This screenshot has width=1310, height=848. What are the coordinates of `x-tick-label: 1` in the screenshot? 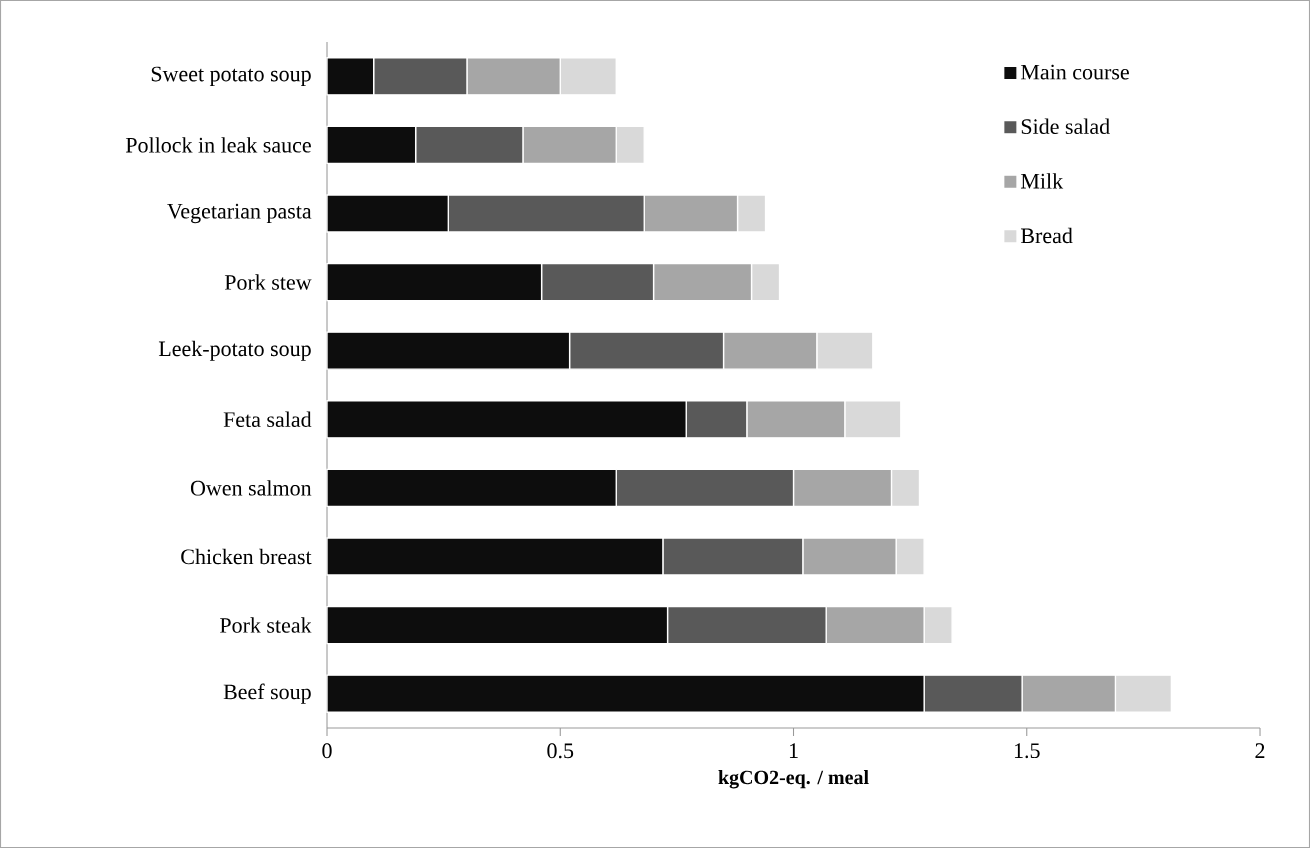 It's located at (793, 750).